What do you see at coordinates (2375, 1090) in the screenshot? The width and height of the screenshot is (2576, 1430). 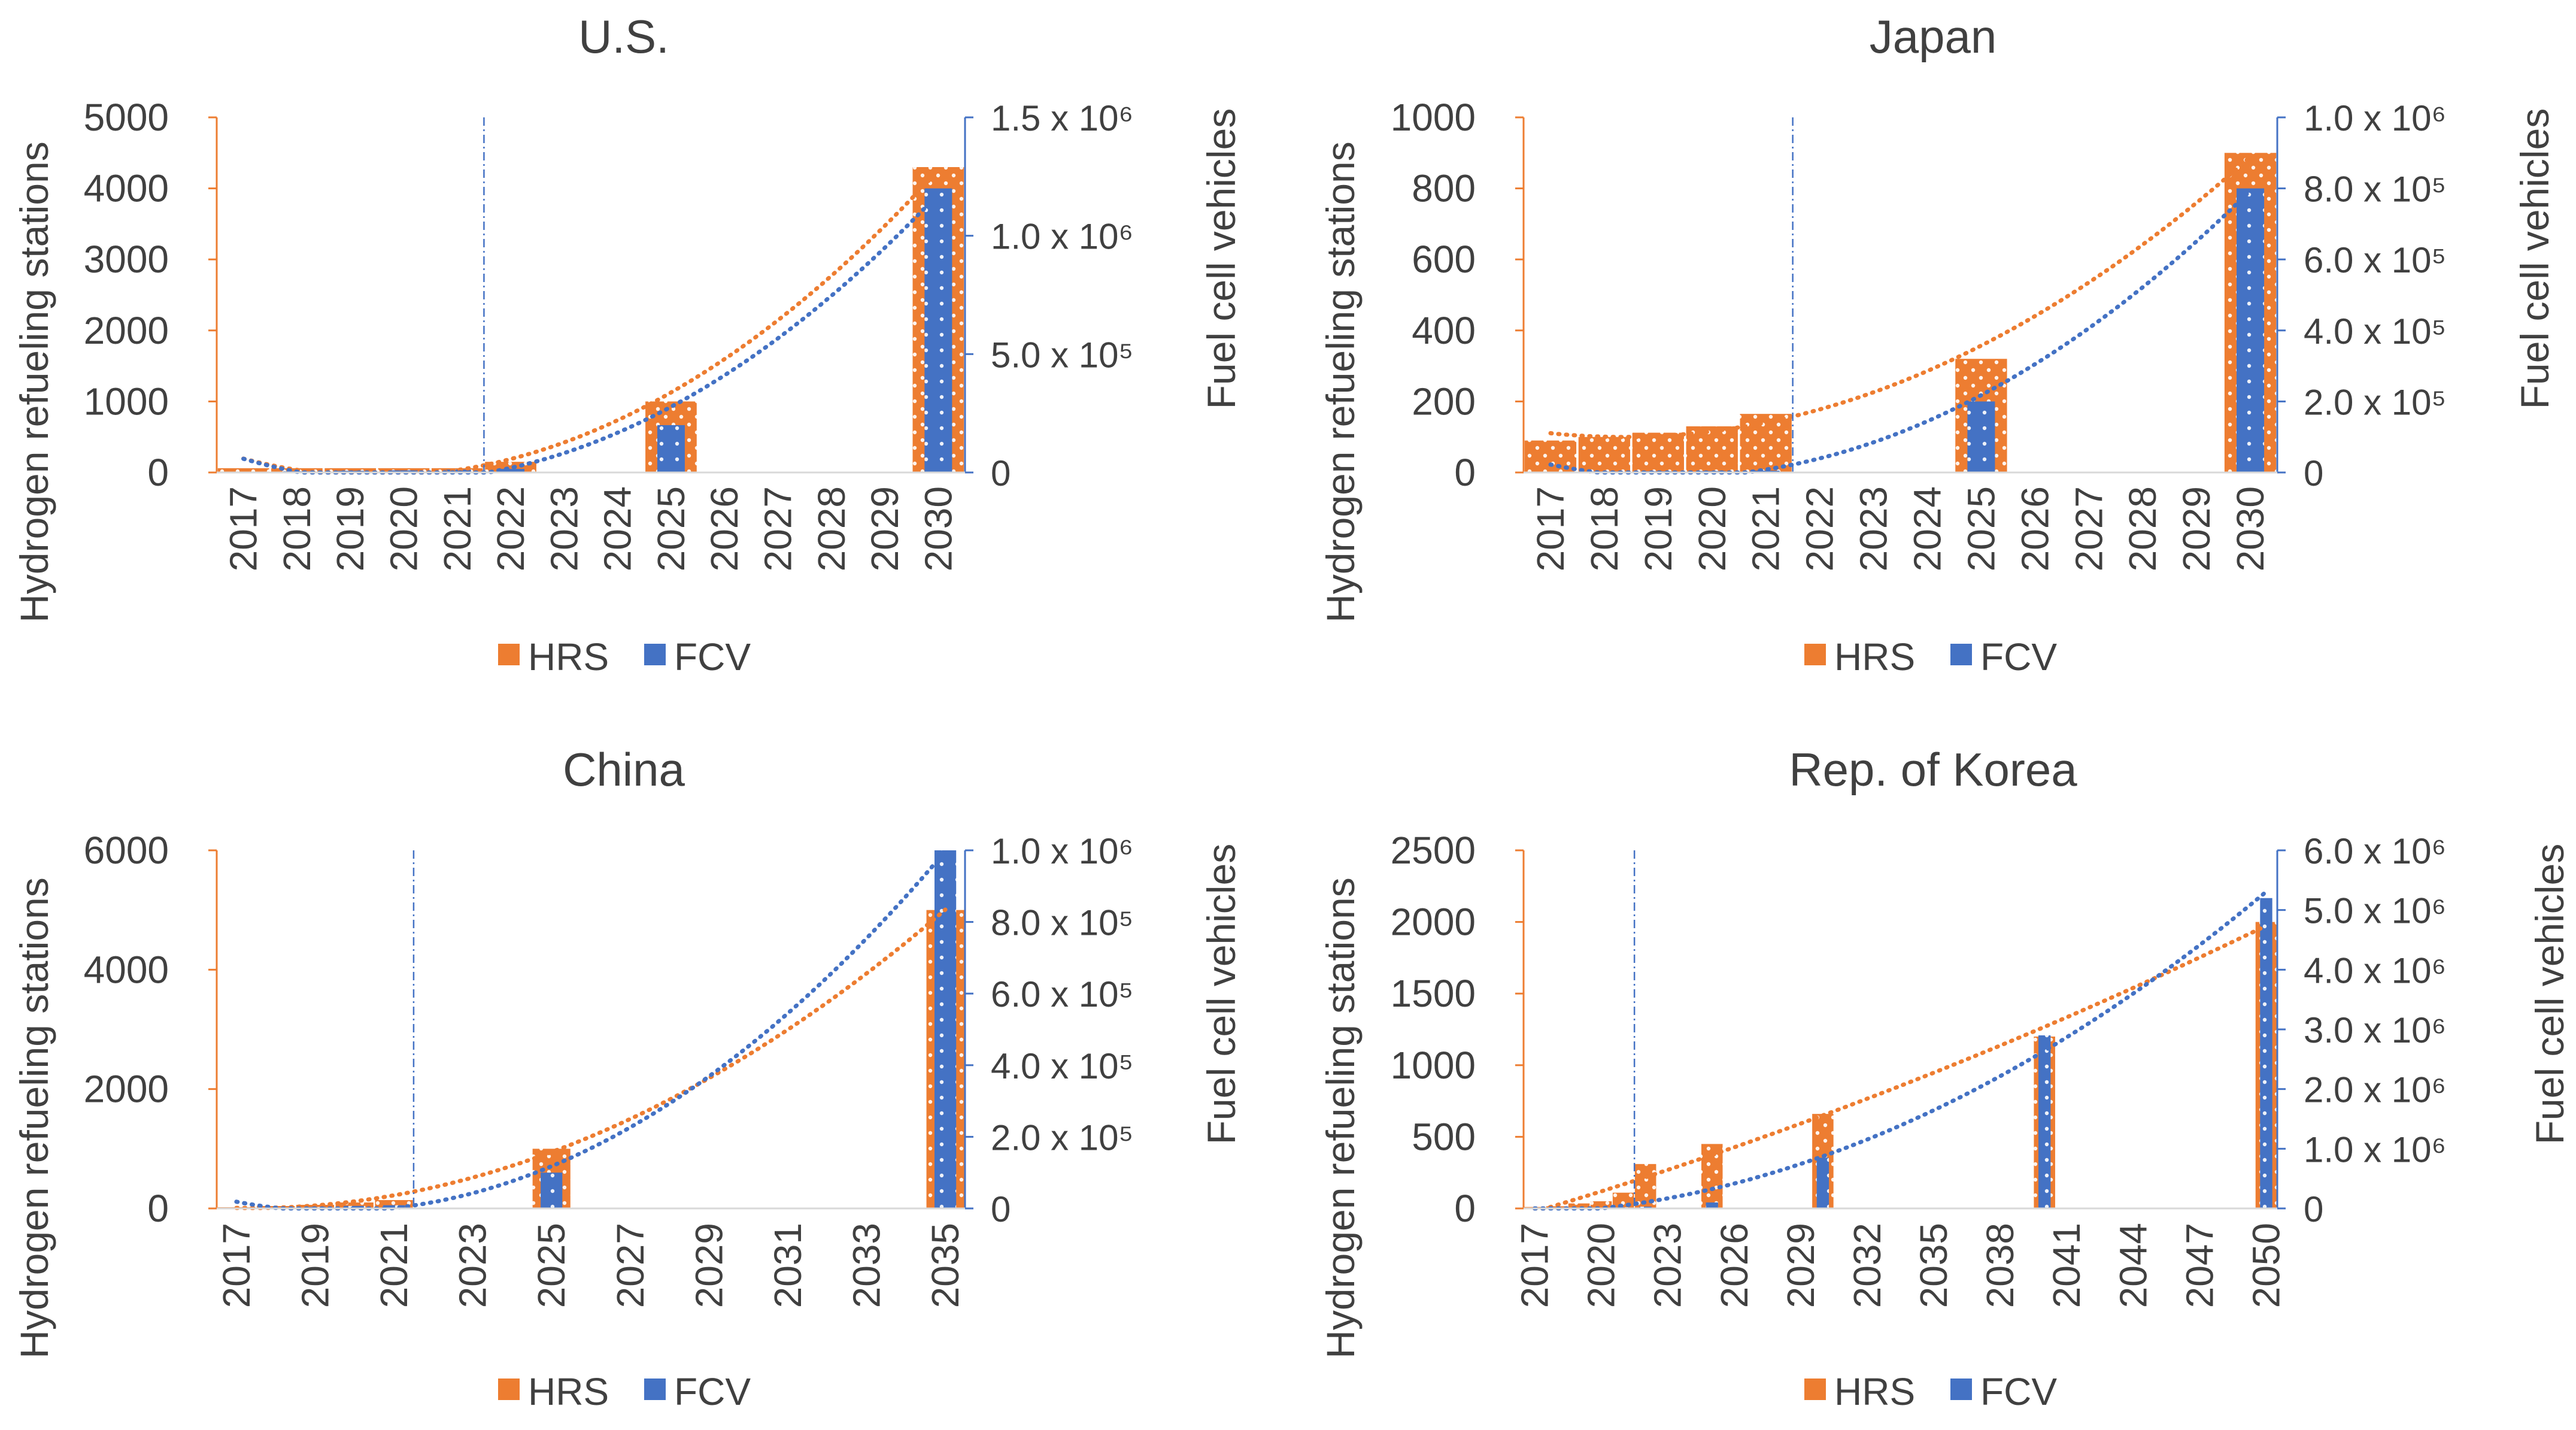 I see `right-tick-label: 2.0 x 10⁶` at bounding box center [2375, 1090].